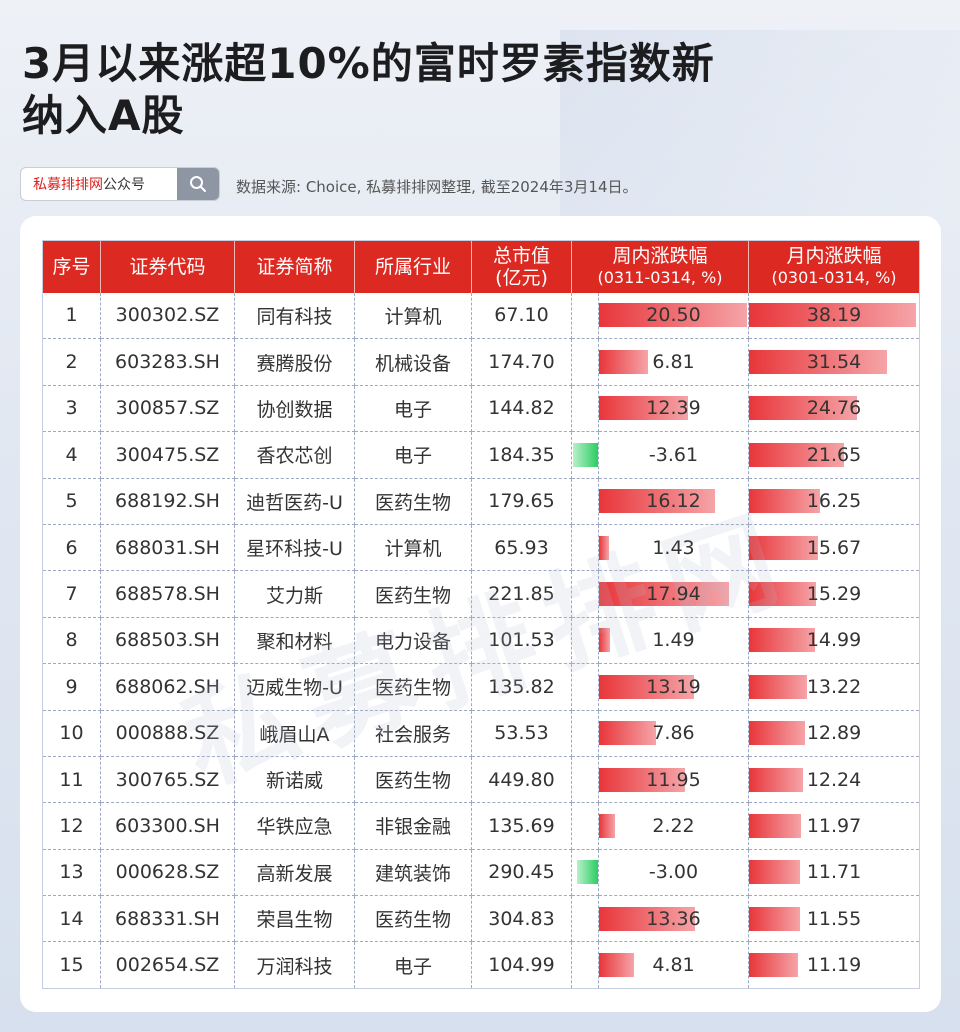 The width and height of the screenshot is (960, 1032). What do you see at coordinates (71, 409) in the screenshot?
I see `row-no: 3` at bounding box center [71, 409].